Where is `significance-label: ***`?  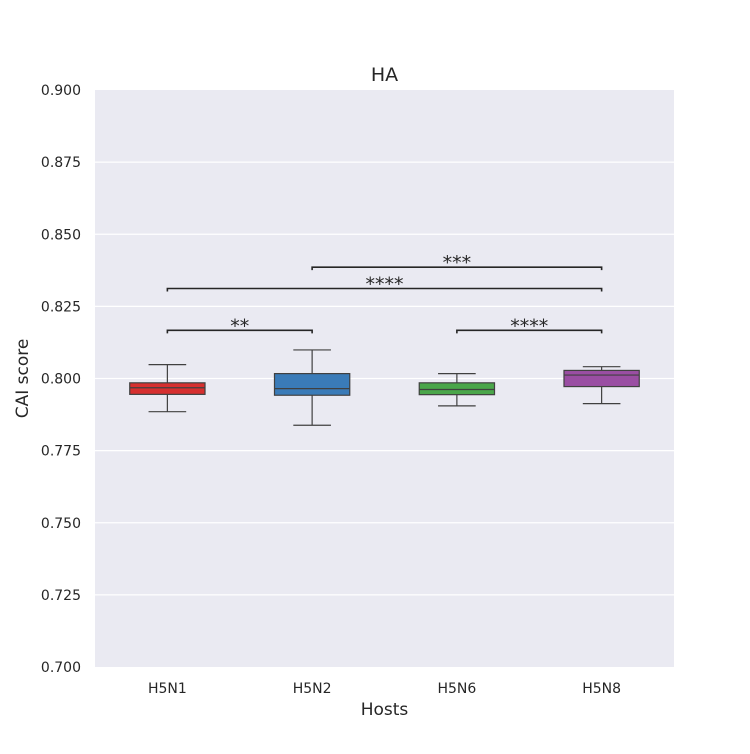 significance-label: *** is located at coordinates (457, 263).